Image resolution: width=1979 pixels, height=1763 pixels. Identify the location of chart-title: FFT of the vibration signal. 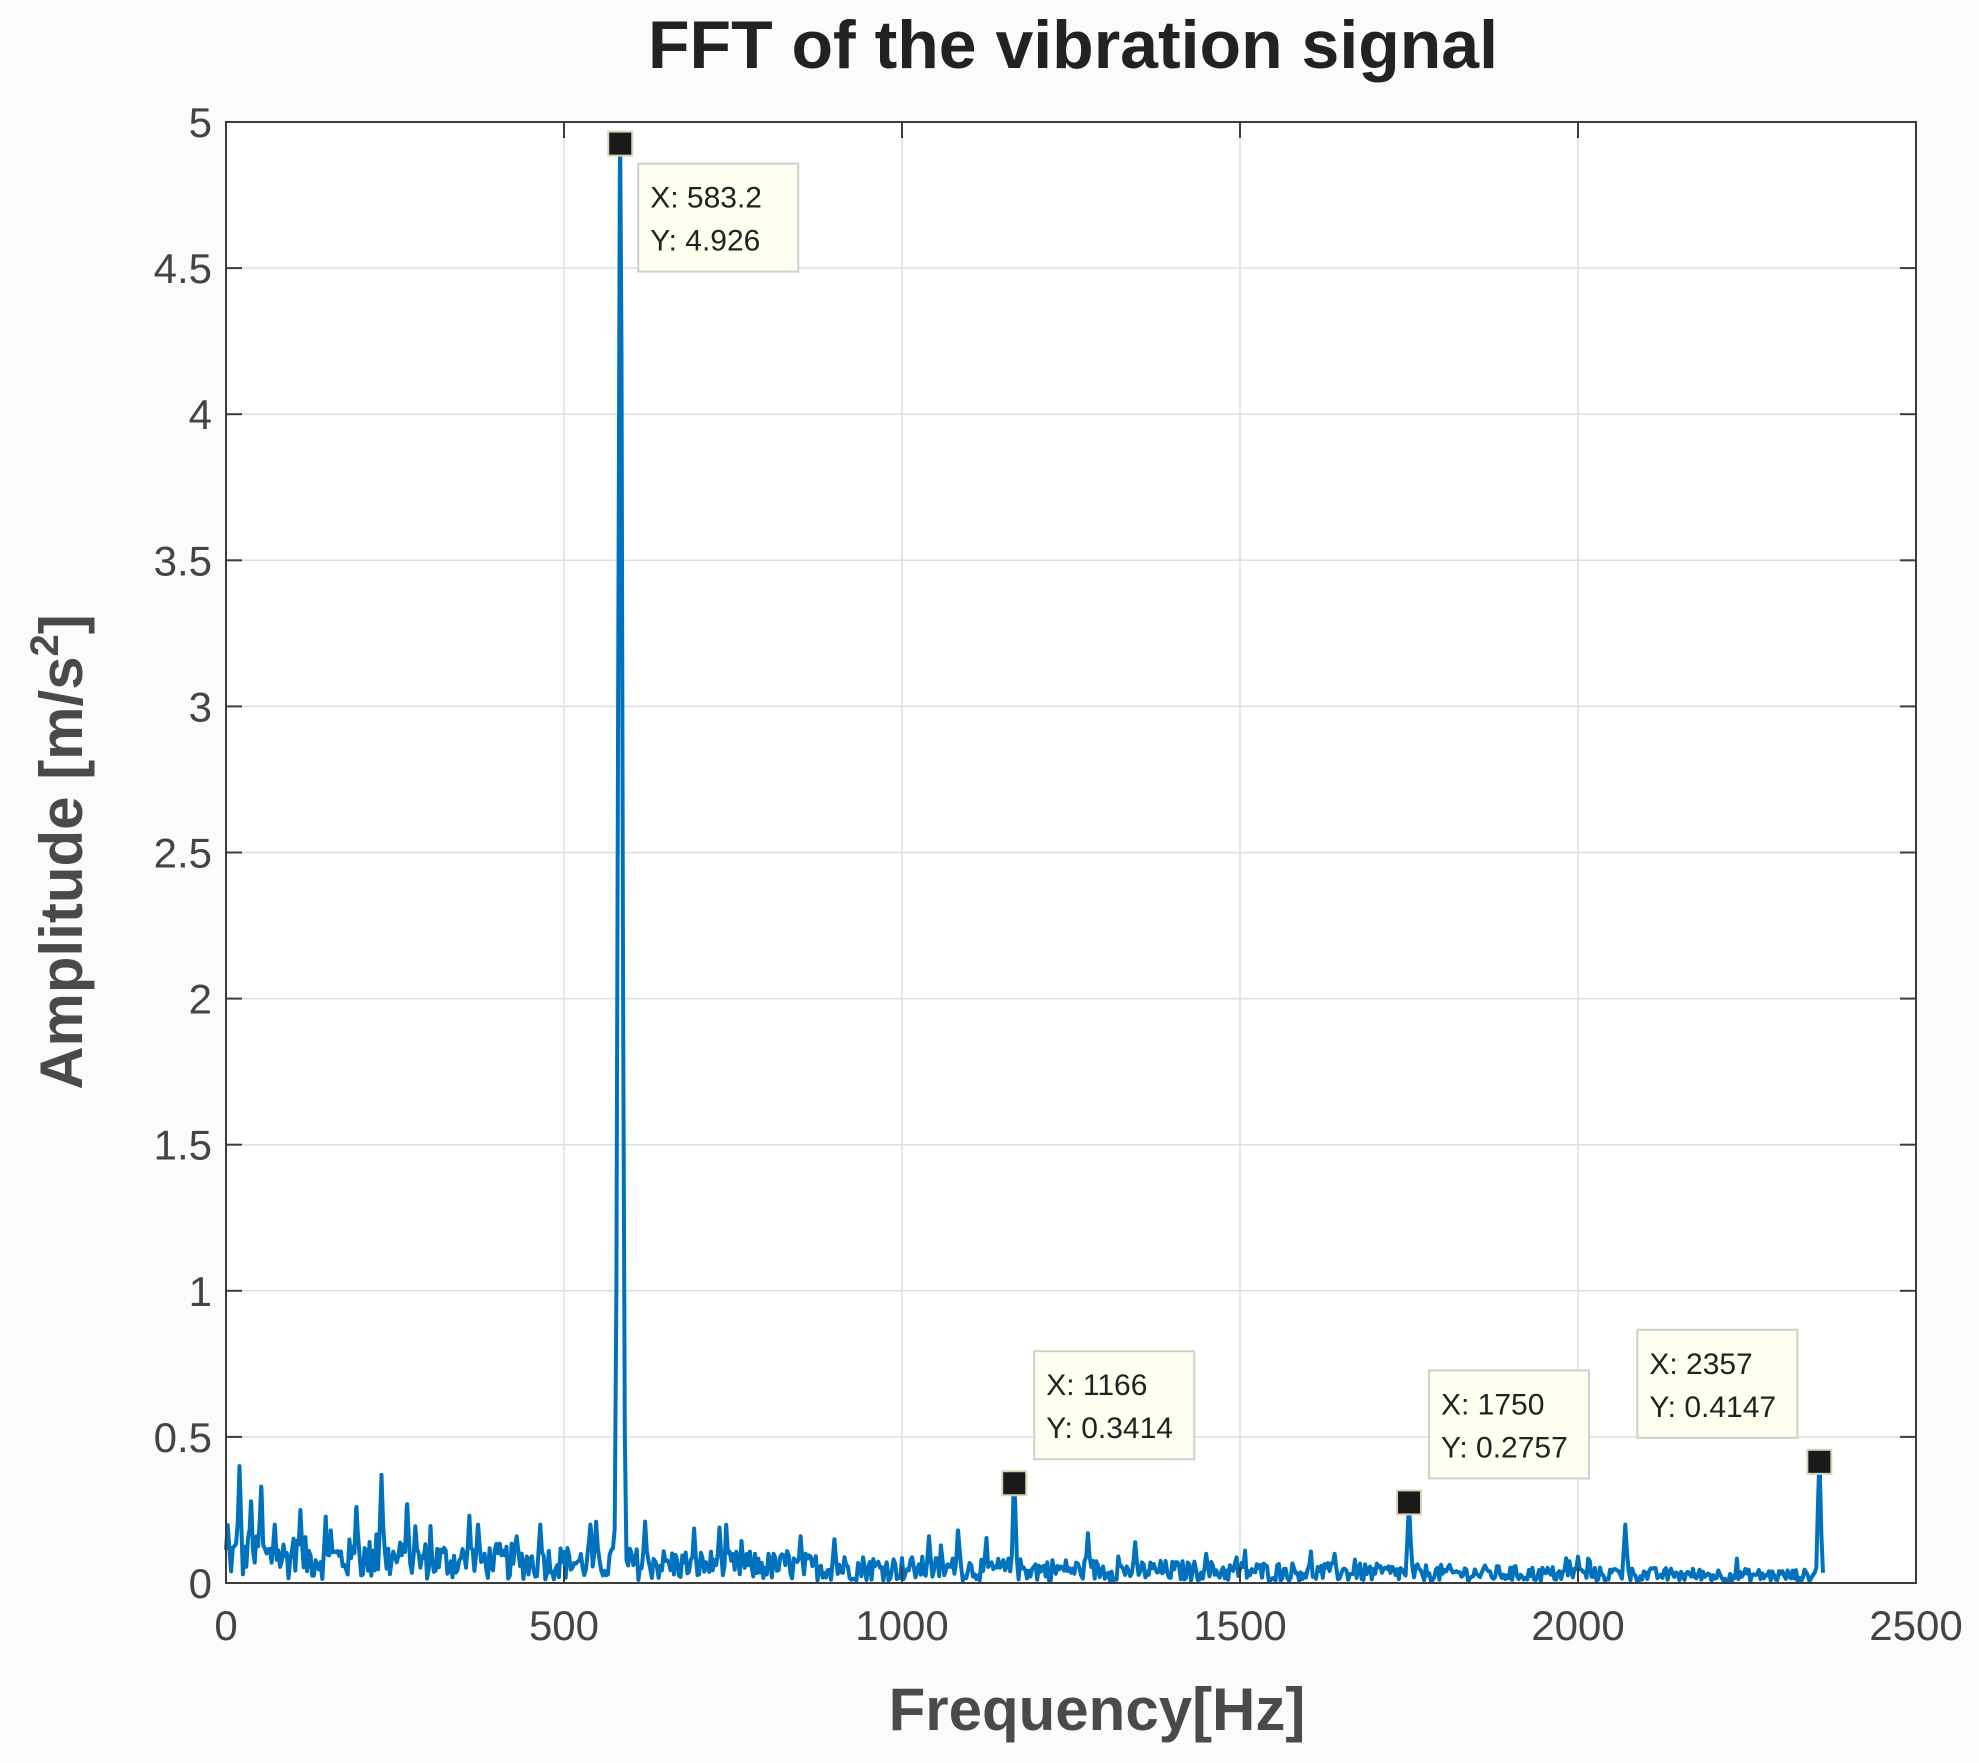
(1073, 45).